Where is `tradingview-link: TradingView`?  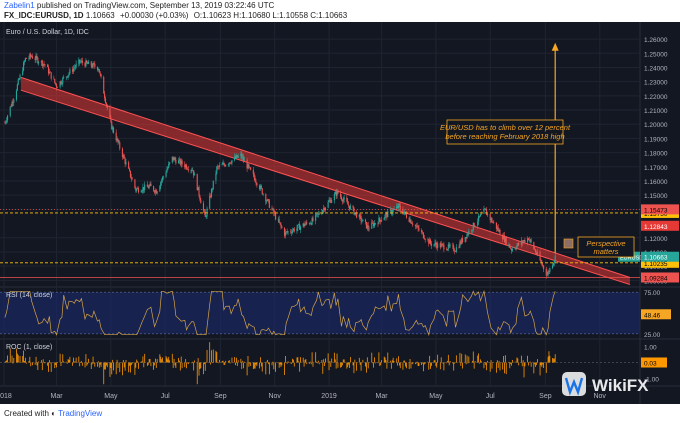
tradingview-link: TradingView is located at coordinates (80, 413).